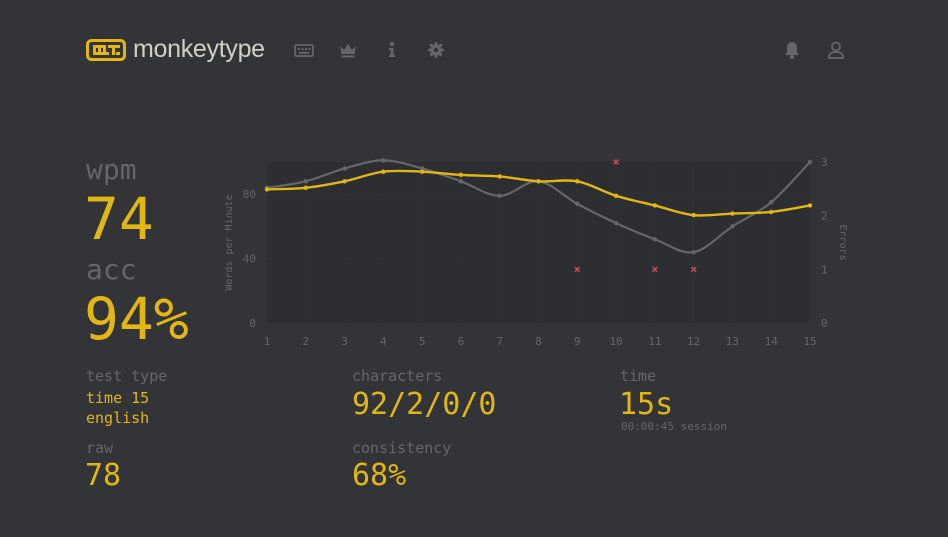 The width and height of the screenshot is (948, 537). Describe the element at coordinates (824, 216) in the screenshot. I see `y2-tick-label: 2` at that location.